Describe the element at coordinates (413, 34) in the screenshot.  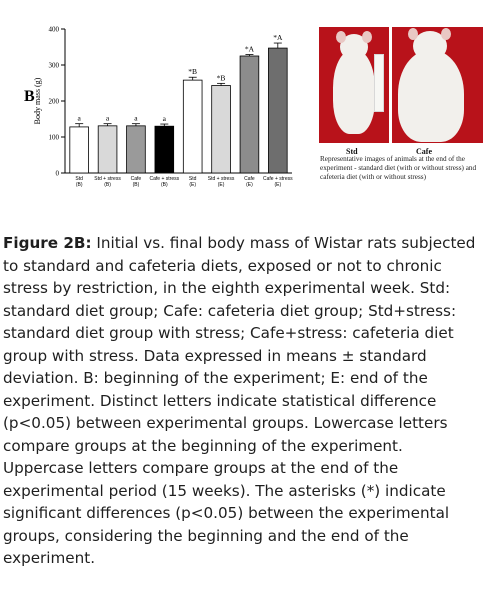
I see `cafe-rat-ear-left` at that location.